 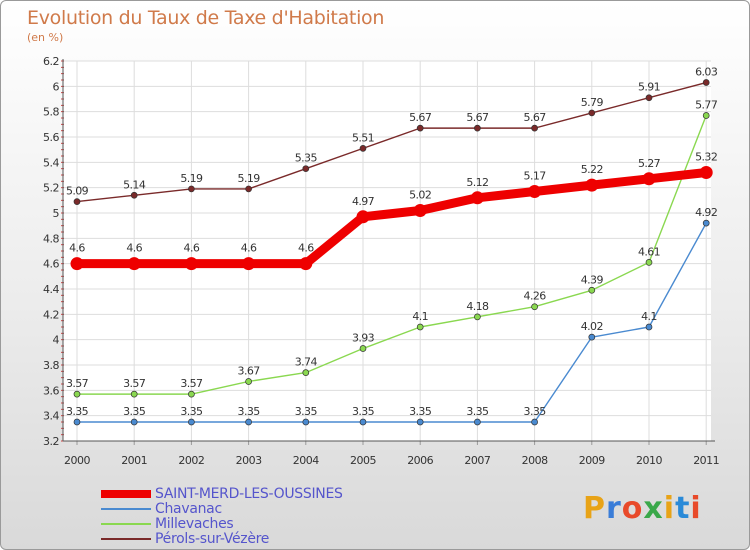 What do you see at coordinates (51, 238) in the screenshot?
I see `y-tick-label: 4.8` at bounding box center [51, 238].